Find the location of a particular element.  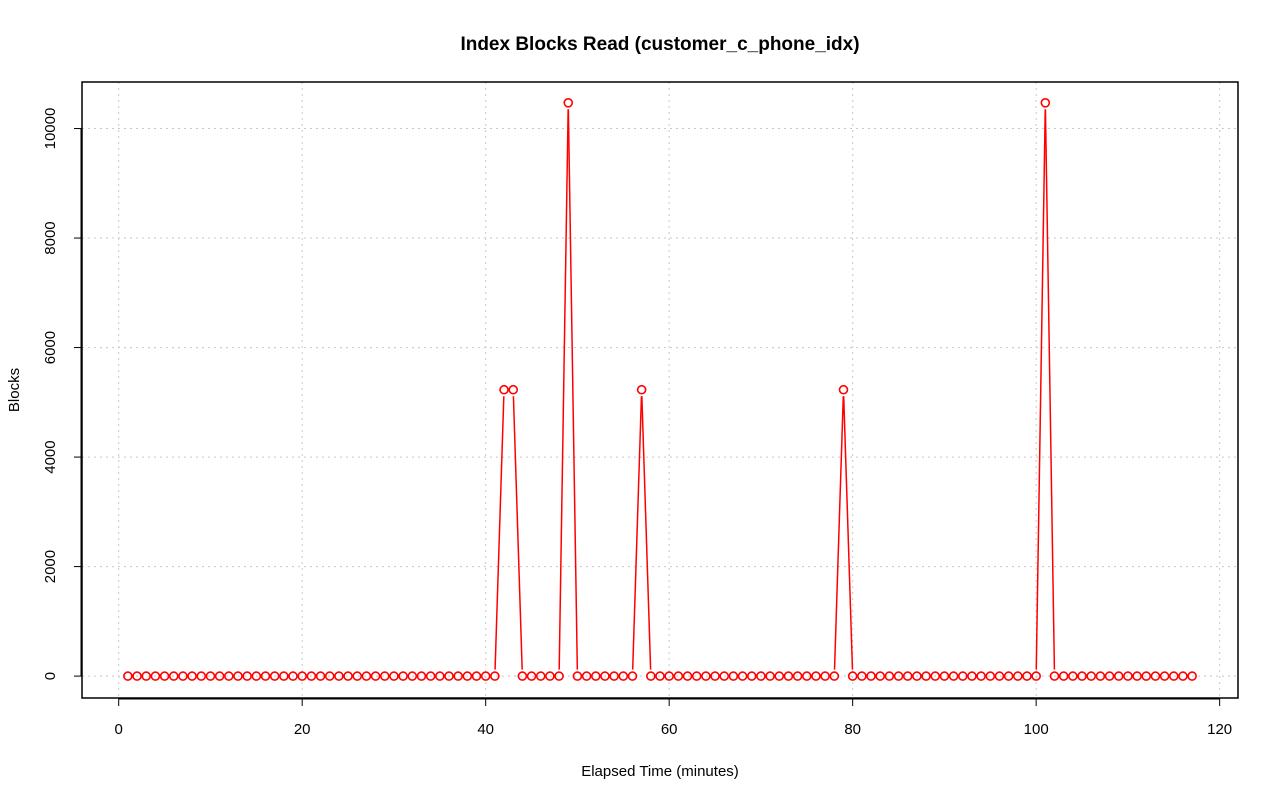

x-tick-label: 40 is located at coordinates (485, 729).